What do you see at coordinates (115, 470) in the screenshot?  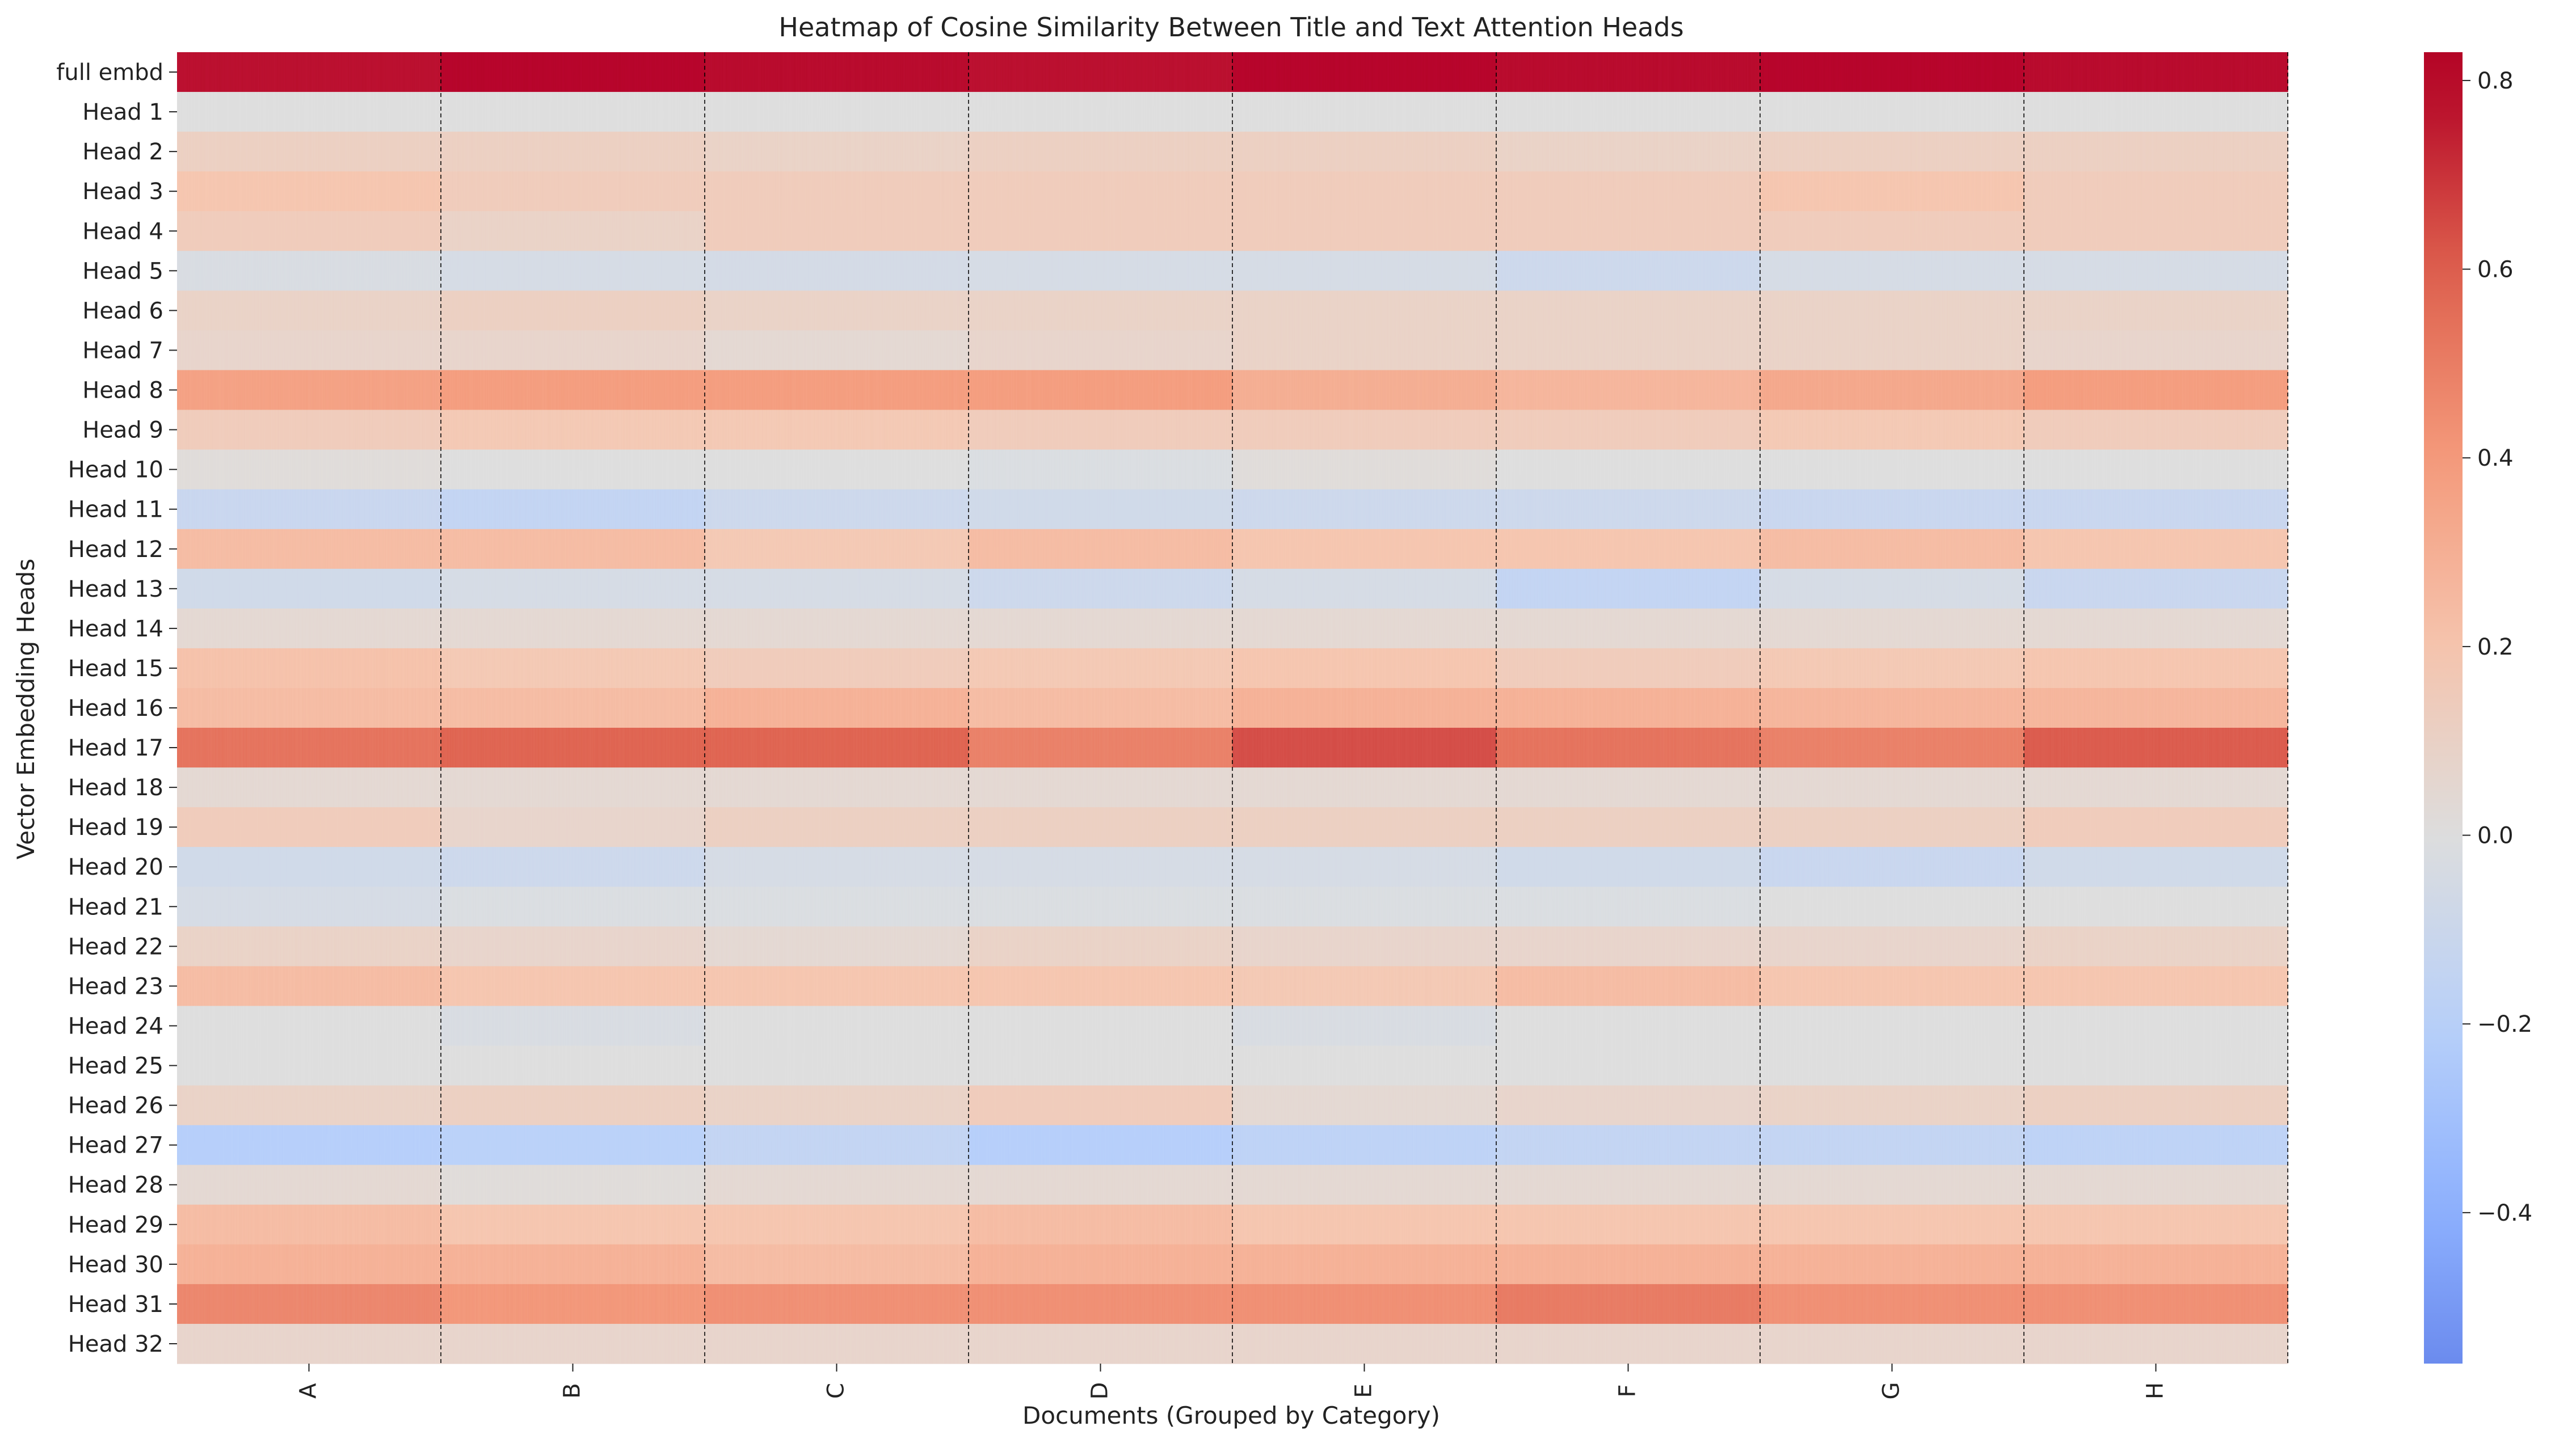 I see `y-tick-label: Head 10` at bounding box center [115, 470].